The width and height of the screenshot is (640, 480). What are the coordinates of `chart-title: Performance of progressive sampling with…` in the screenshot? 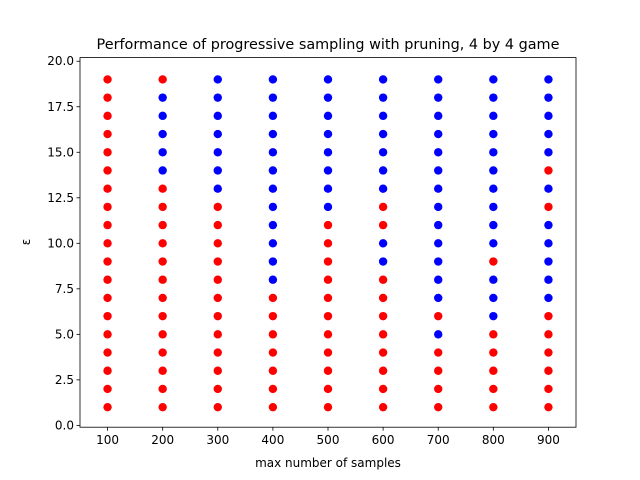 It's located at (328, 45).